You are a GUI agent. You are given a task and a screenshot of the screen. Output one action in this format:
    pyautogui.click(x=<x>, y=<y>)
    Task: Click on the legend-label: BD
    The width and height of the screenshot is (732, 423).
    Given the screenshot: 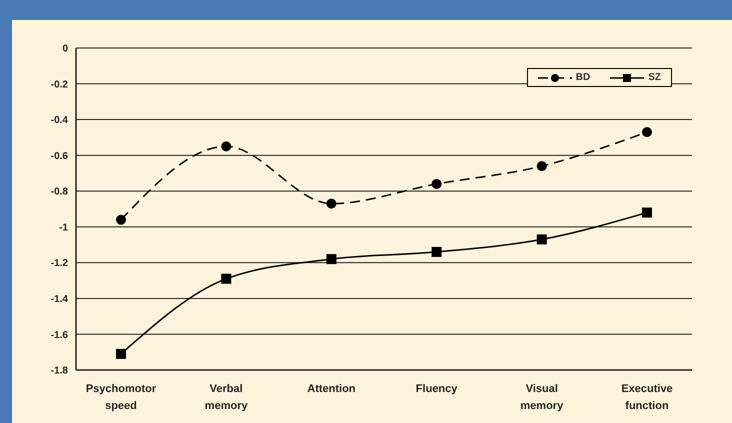 What is the action you would take?
    pyautogui.click(x=582, y=77)
    